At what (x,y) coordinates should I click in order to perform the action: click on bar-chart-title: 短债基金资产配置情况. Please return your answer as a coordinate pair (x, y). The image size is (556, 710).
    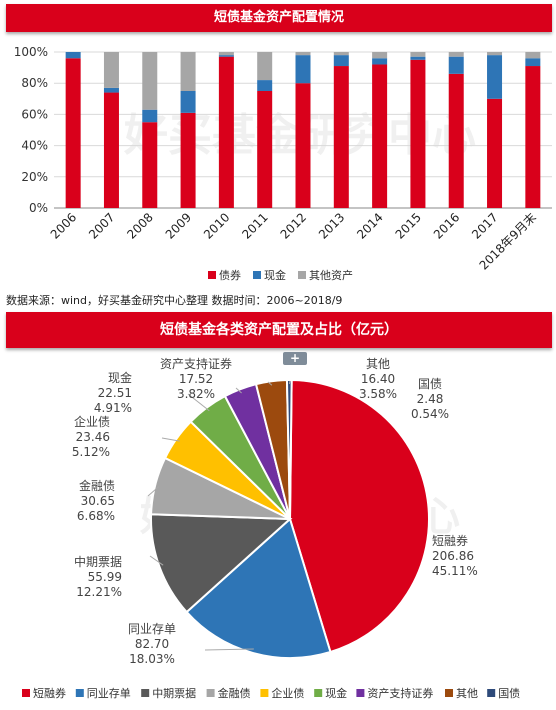
    Looking at the image, I should click on (279, 18).